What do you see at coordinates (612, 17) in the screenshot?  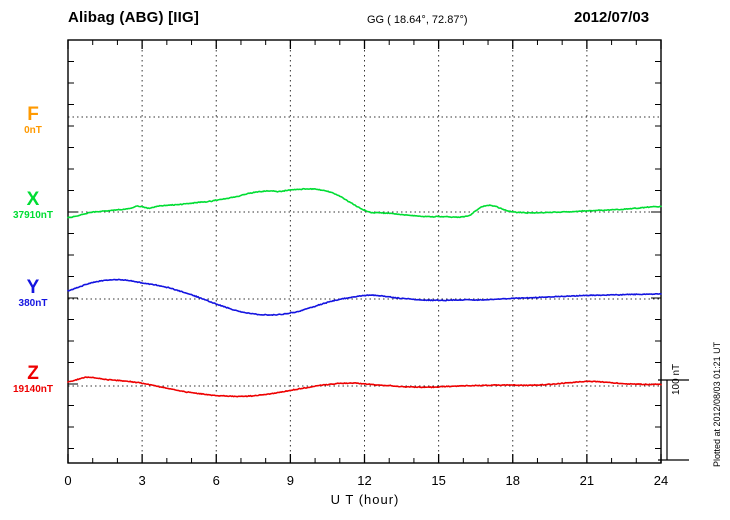 I see `observation-date: 2012/07/03` at bounding box center [612, 17].